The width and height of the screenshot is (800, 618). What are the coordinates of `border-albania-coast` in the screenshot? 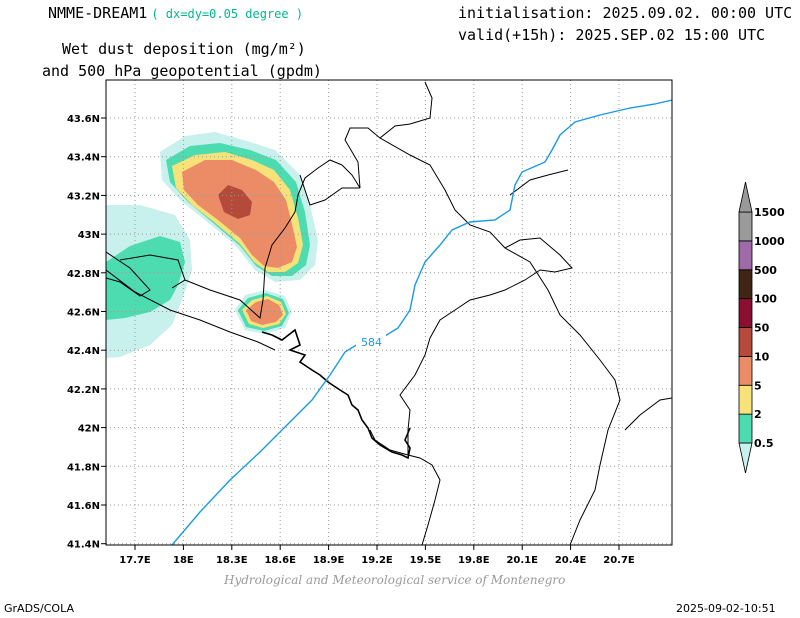 It's located at (424, 499).